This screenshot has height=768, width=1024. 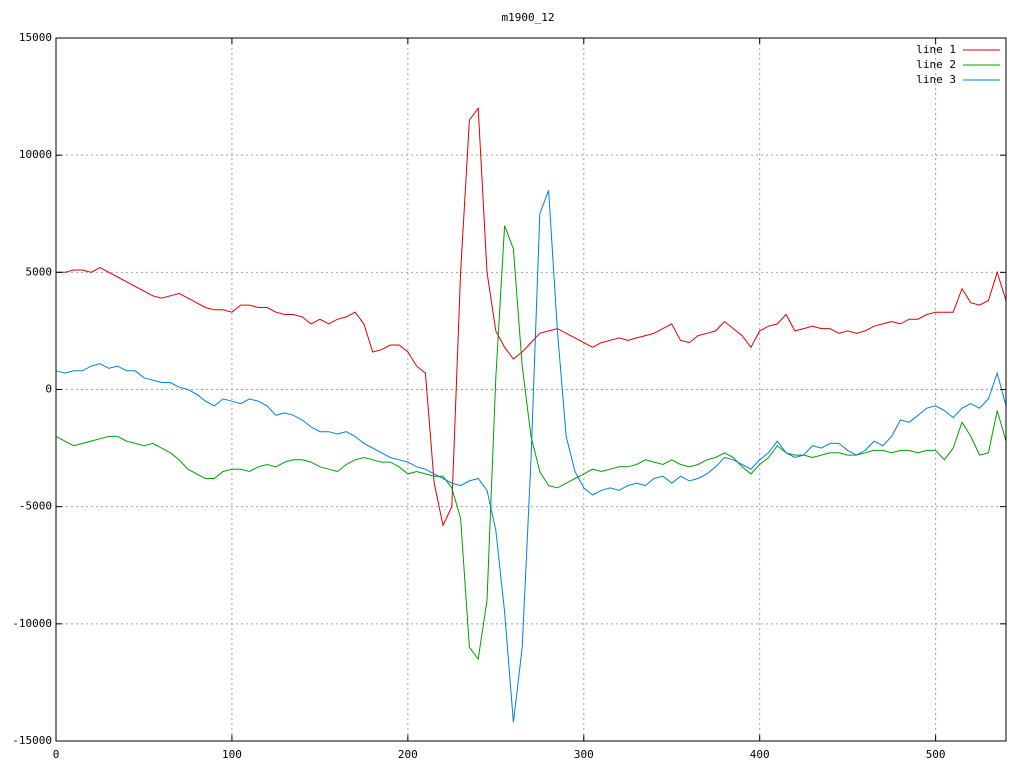 I want to click on chart-title: m1900_12, so click(x=528, y=17).